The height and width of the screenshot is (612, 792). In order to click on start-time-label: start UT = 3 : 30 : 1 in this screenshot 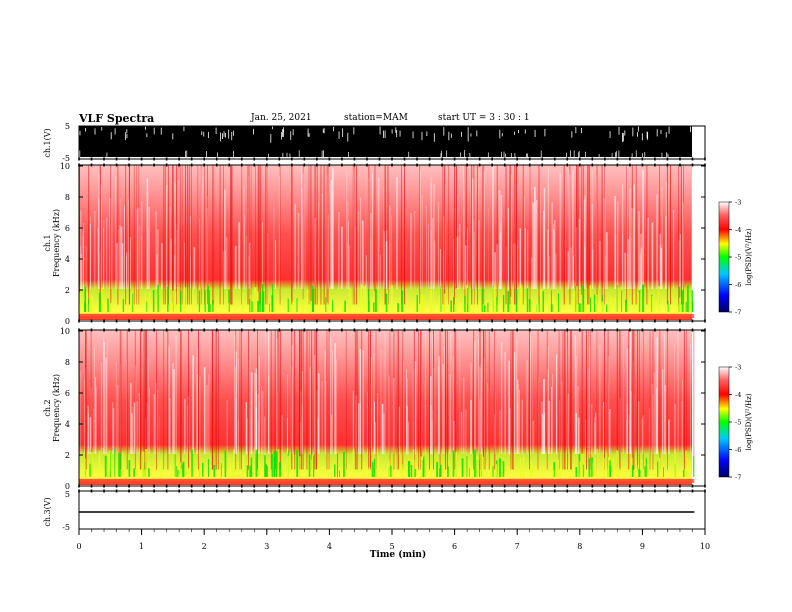, I will do `click(484, 118)`.